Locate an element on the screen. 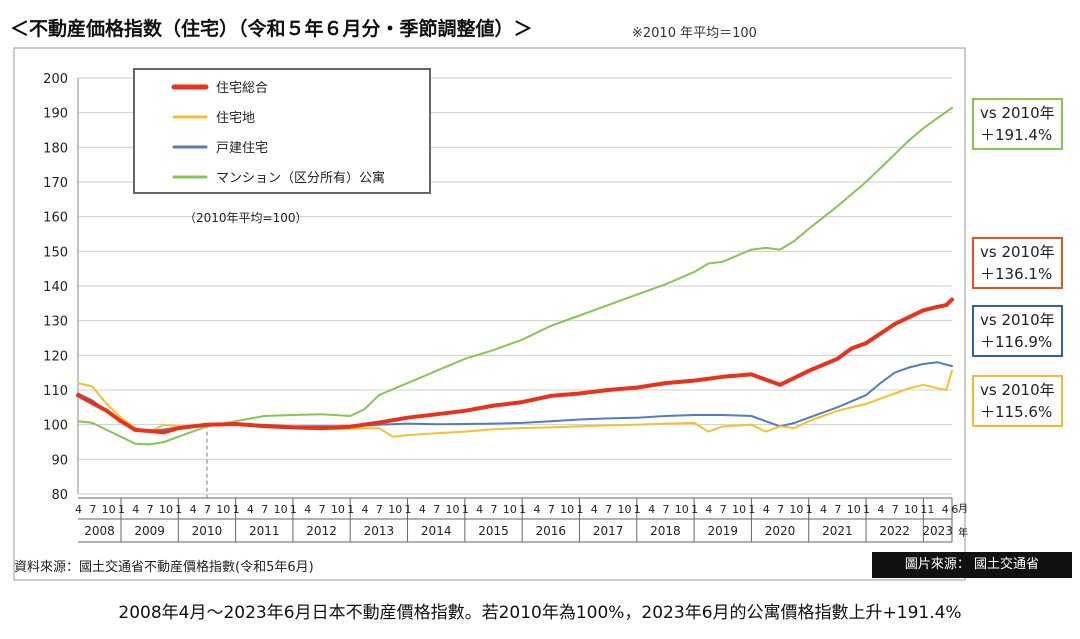 This screenshot has height=639, width=1080. callout-residential-total-line2: ＋136.1% is located at coordinates (1016, 274).